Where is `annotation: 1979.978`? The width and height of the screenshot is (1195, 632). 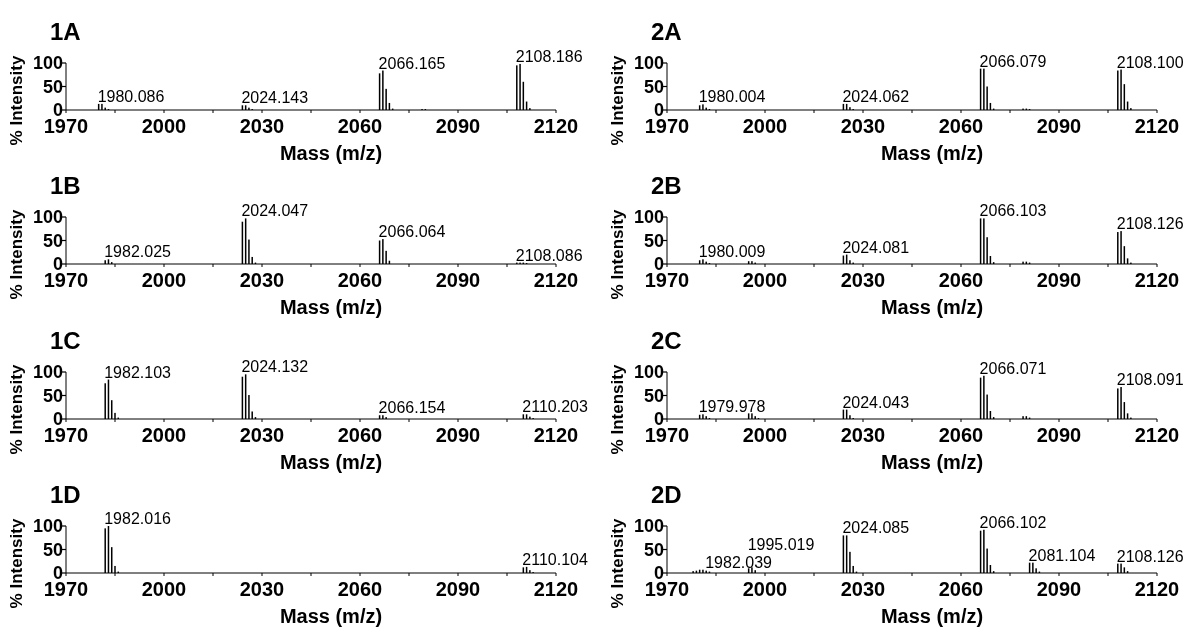
annotation: 1979.978 is located at coordinates (732, 407).